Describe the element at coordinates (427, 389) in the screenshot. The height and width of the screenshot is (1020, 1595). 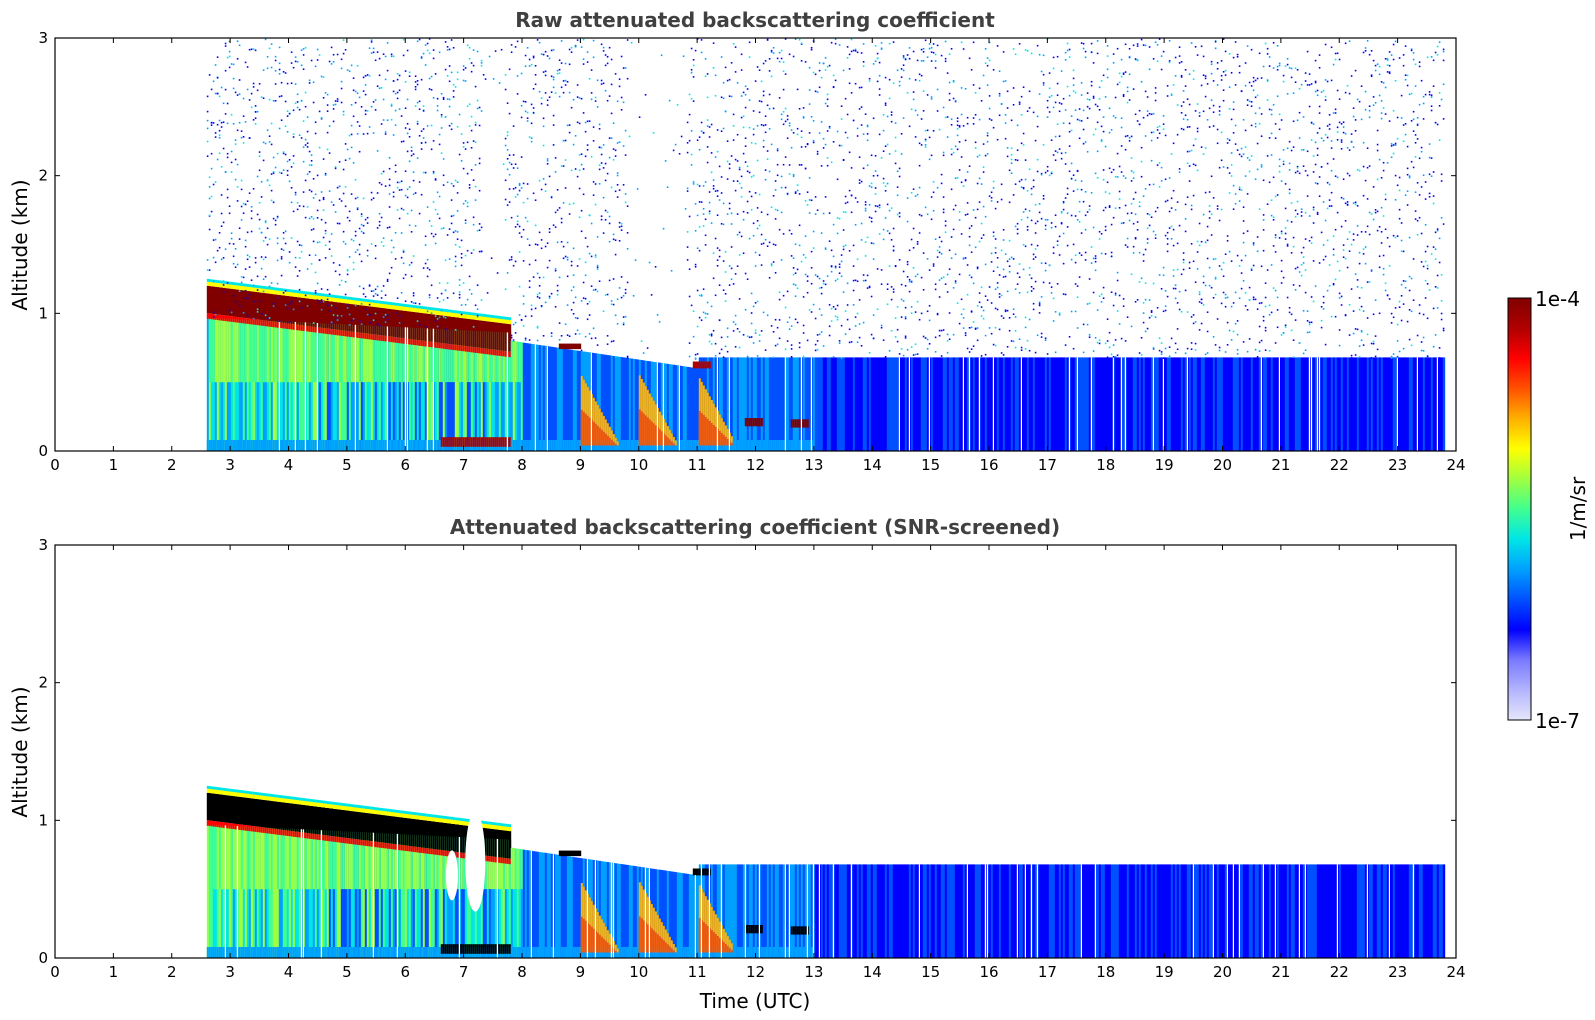
I see `heatmap-gap` at that location.